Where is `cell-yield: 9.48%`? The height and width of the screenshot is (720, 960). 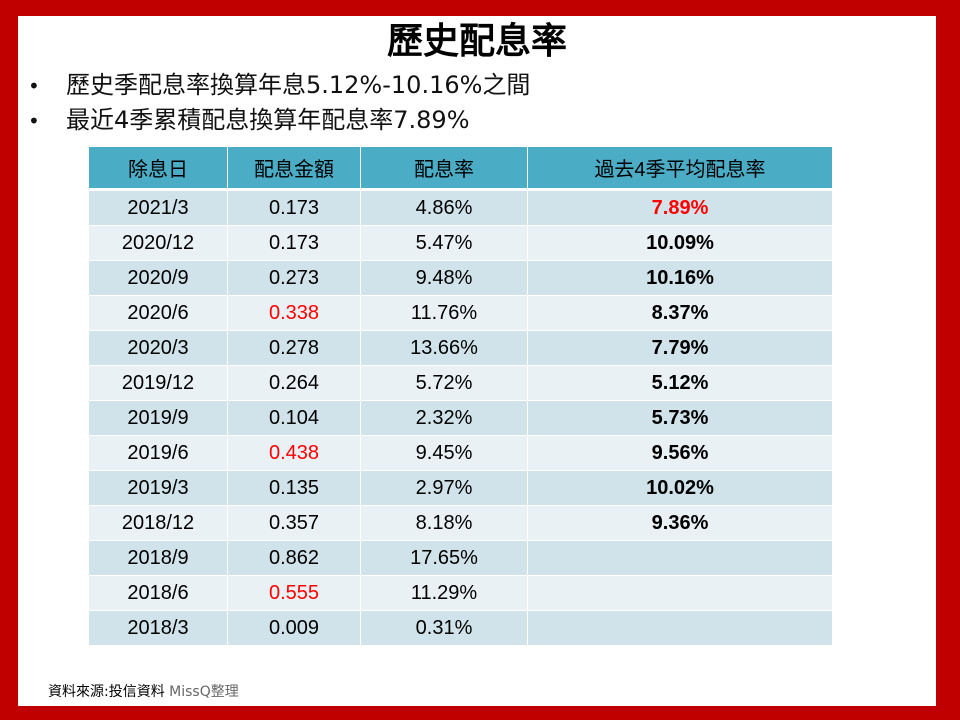 cell-yield: 9.48% is located at coordinates (444, 278).